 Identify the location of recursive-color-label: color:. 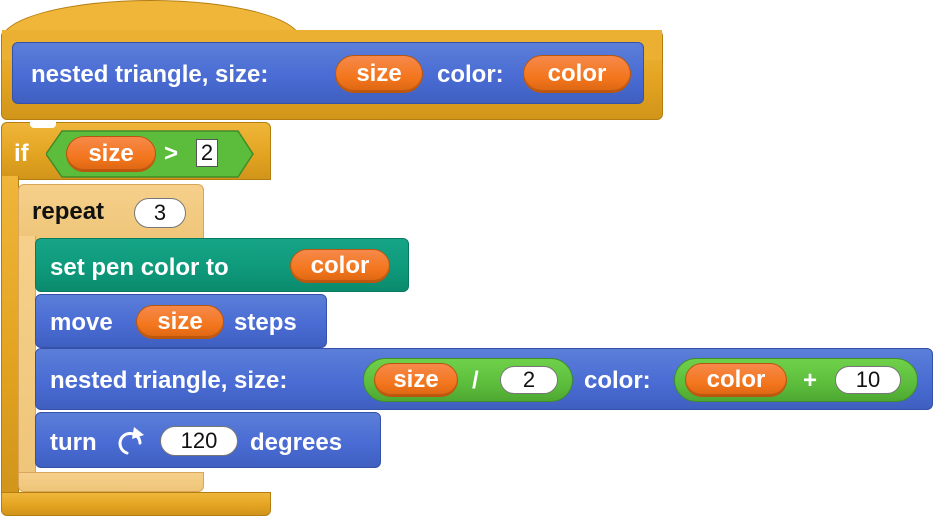
(617, 380).